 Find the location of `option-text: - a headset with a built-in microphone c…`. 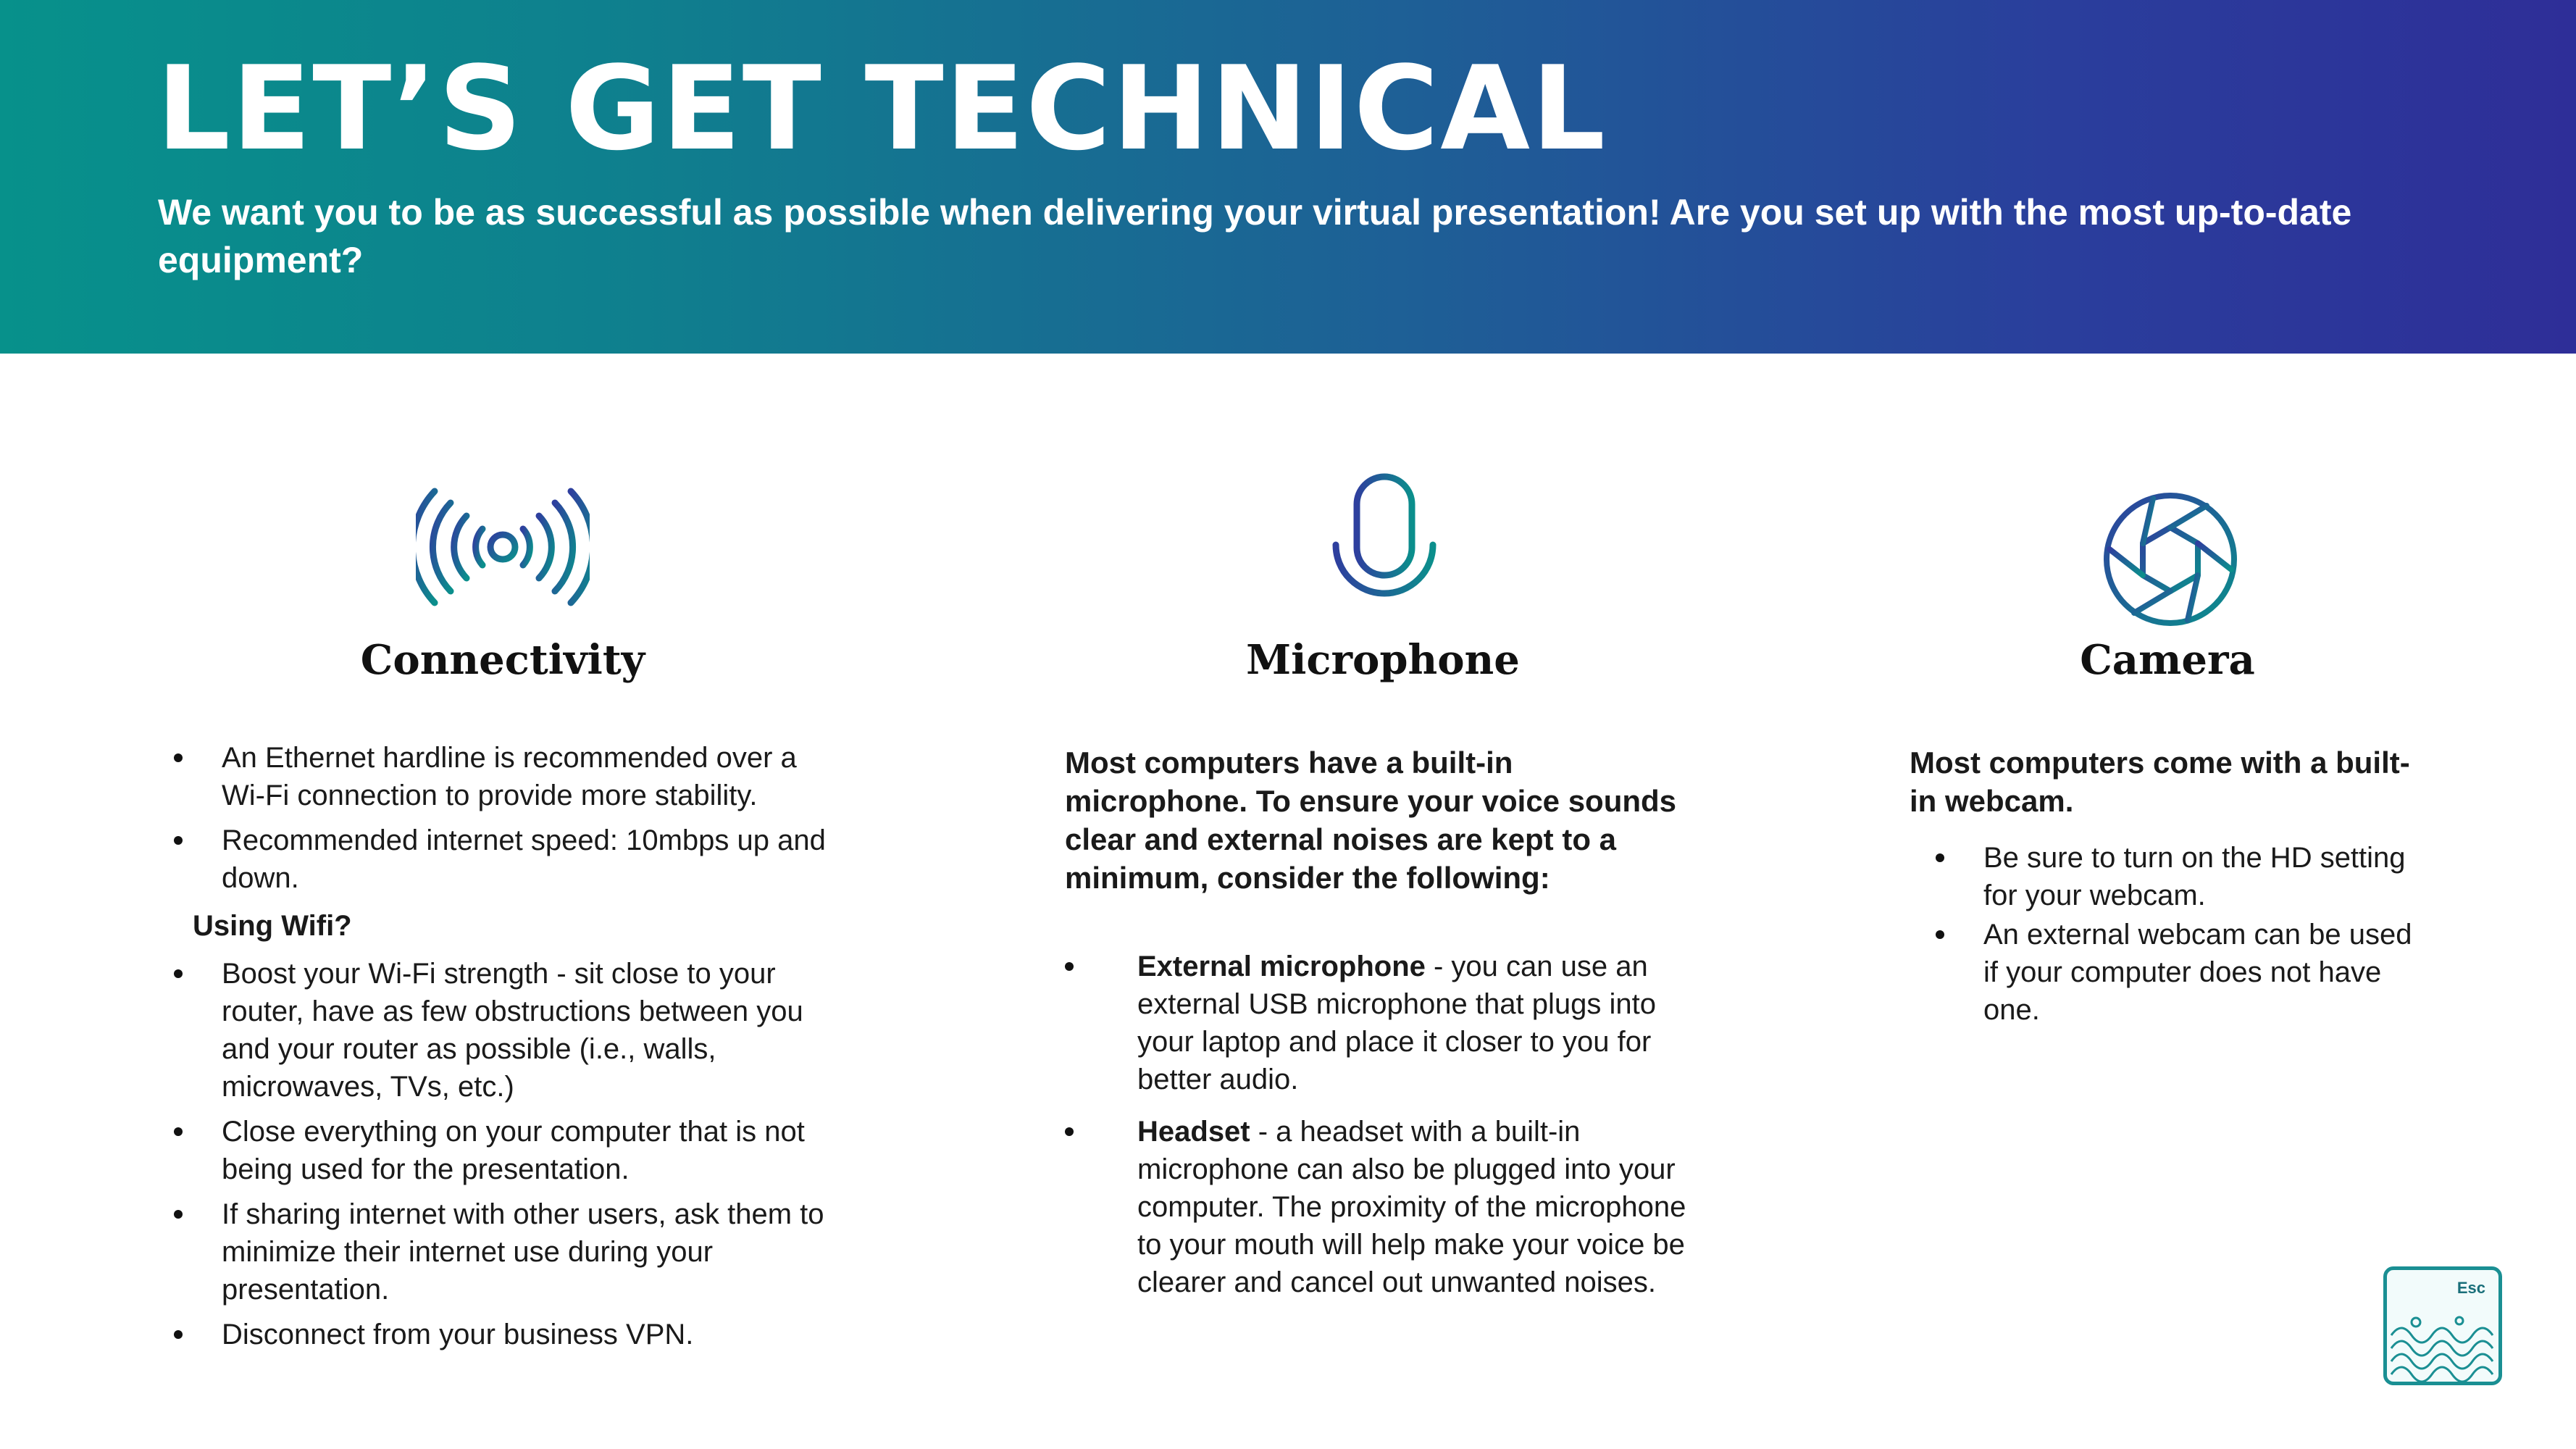

option-text: - a headset with a built-in microphone c… is located at coordinates (1411, 1207).